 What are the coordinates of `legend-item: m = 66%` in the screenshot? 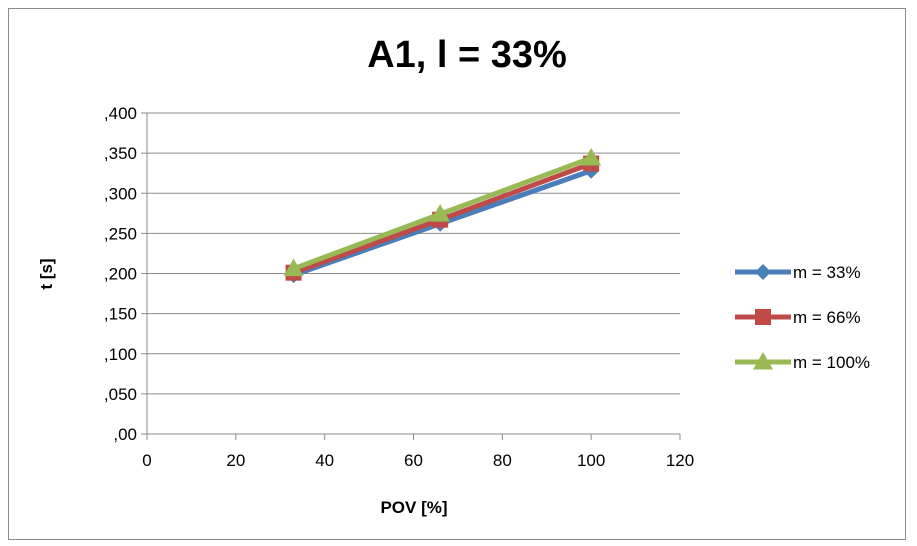 It's located at (798, 317).